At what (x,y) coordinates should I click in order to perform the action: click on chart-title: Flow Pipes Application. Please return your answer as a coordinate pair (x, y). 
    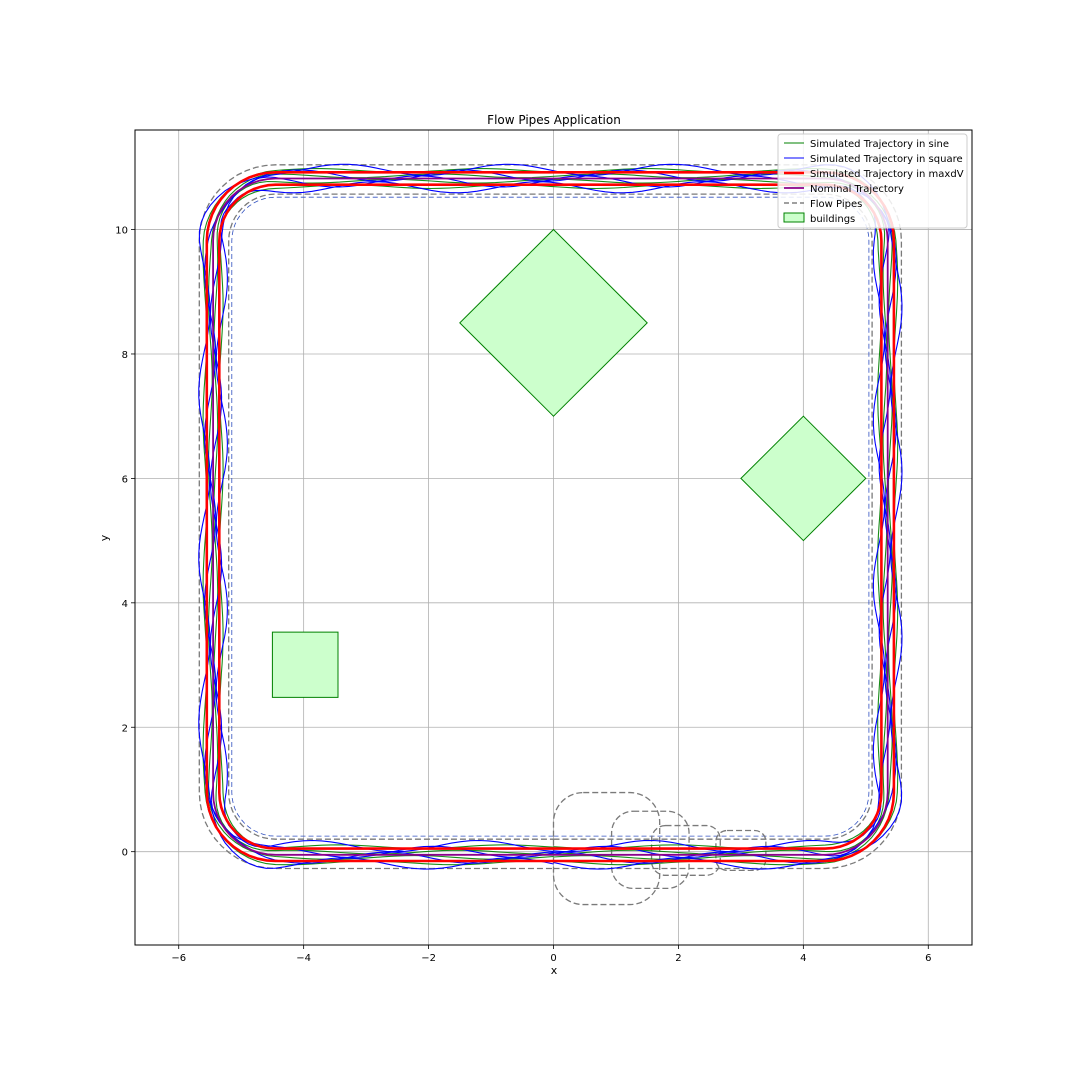
    Looking at the image, I should click on (554, 120).